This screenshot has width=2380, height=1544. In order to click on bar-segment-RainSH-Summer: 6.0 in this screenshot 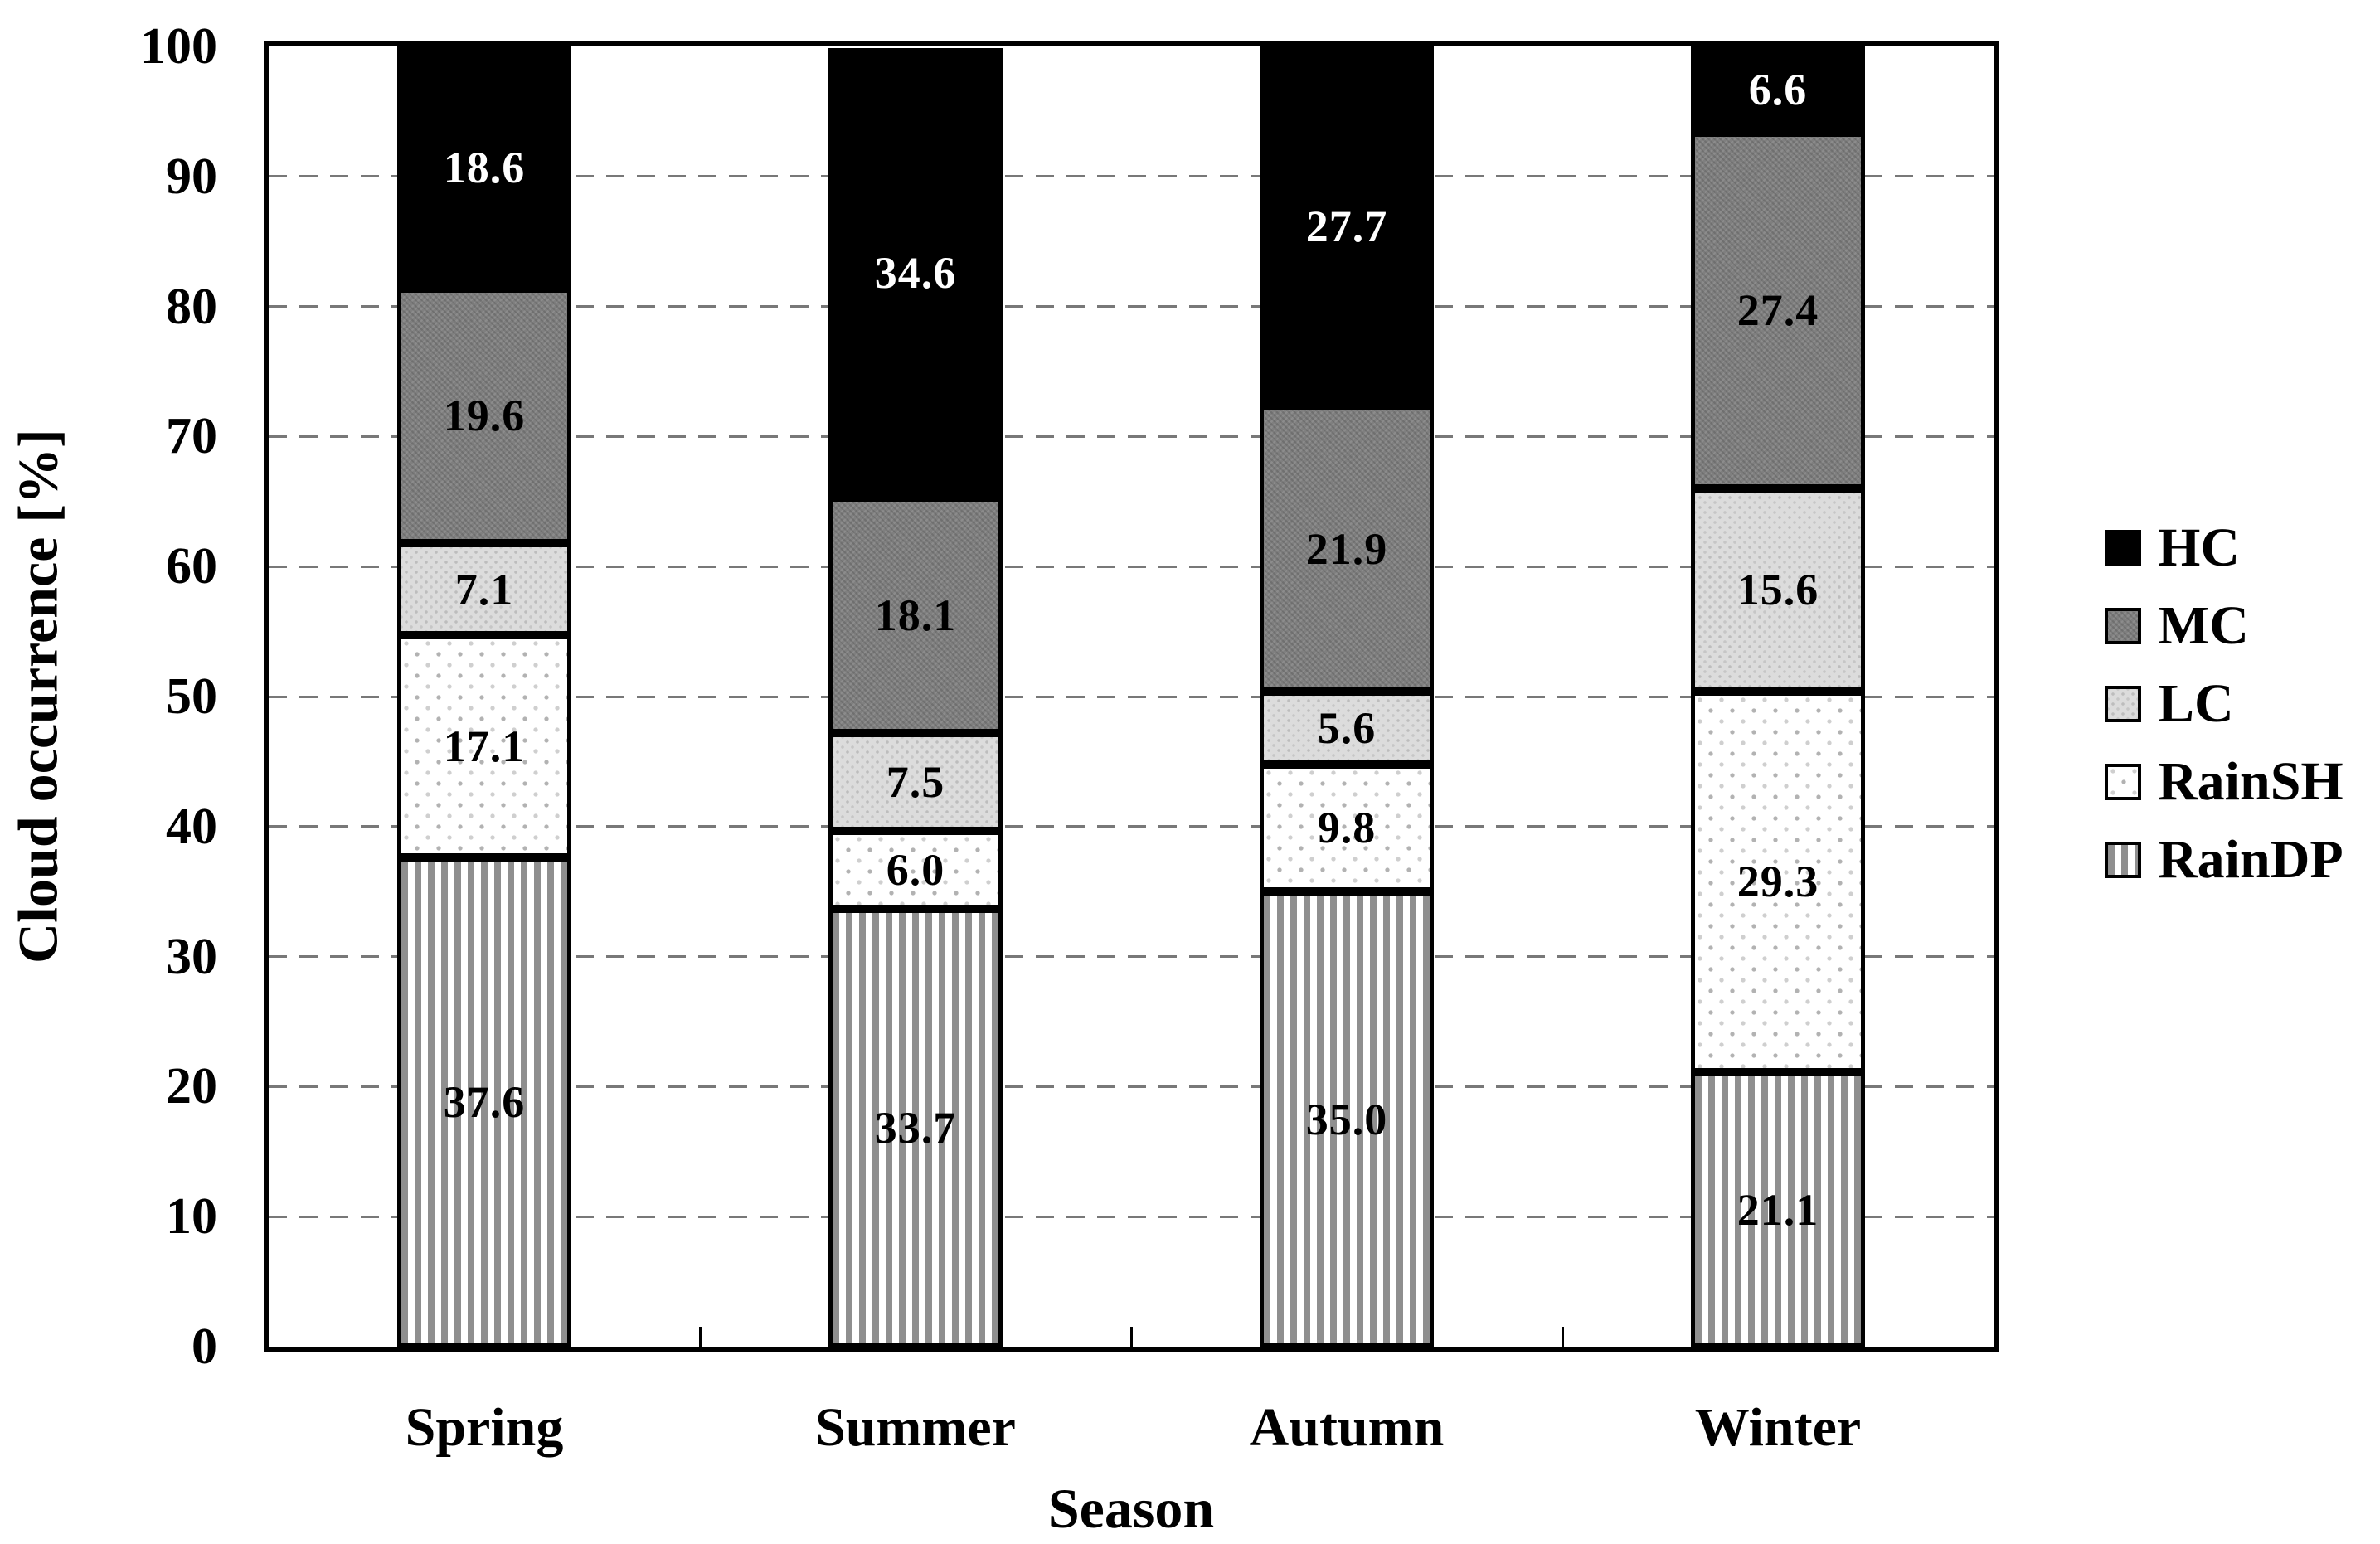, I will do `click(915, 870)`.